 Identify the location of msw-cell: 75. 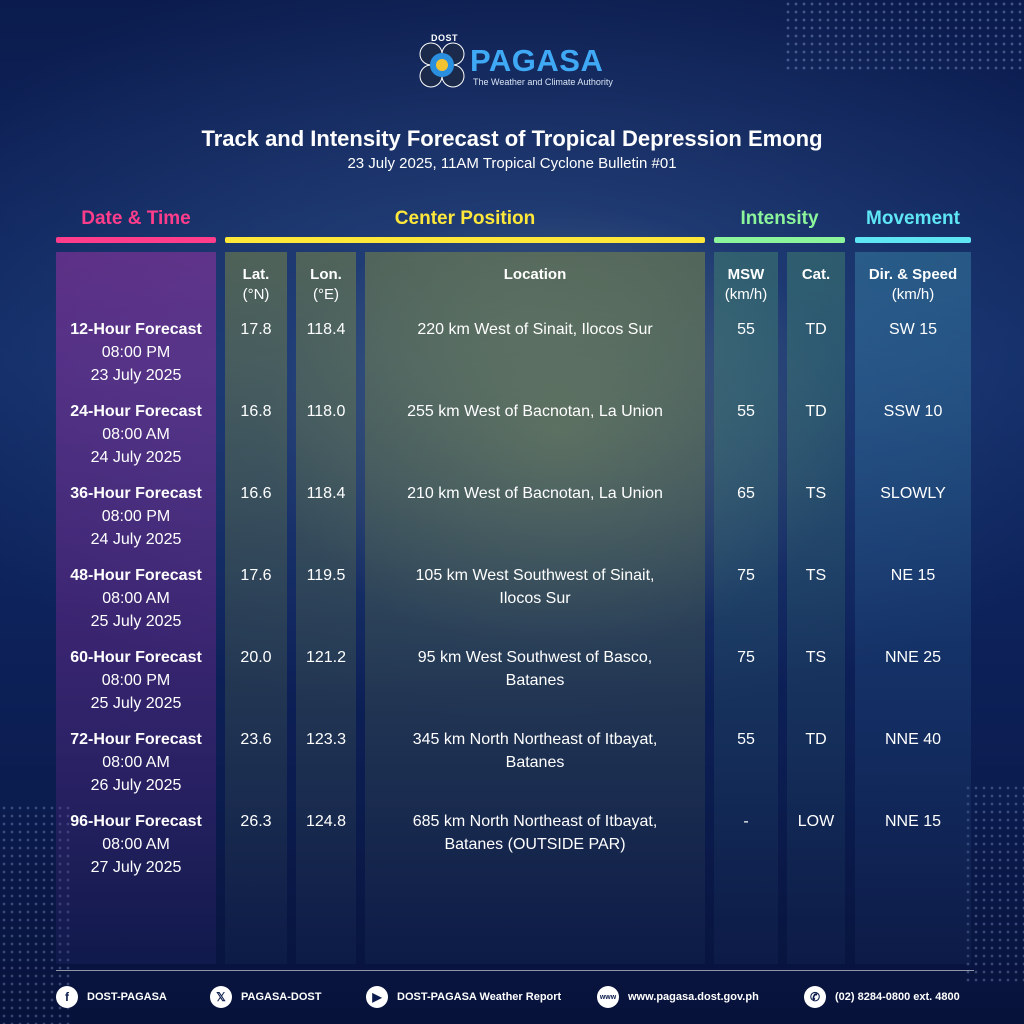
(746, 575).